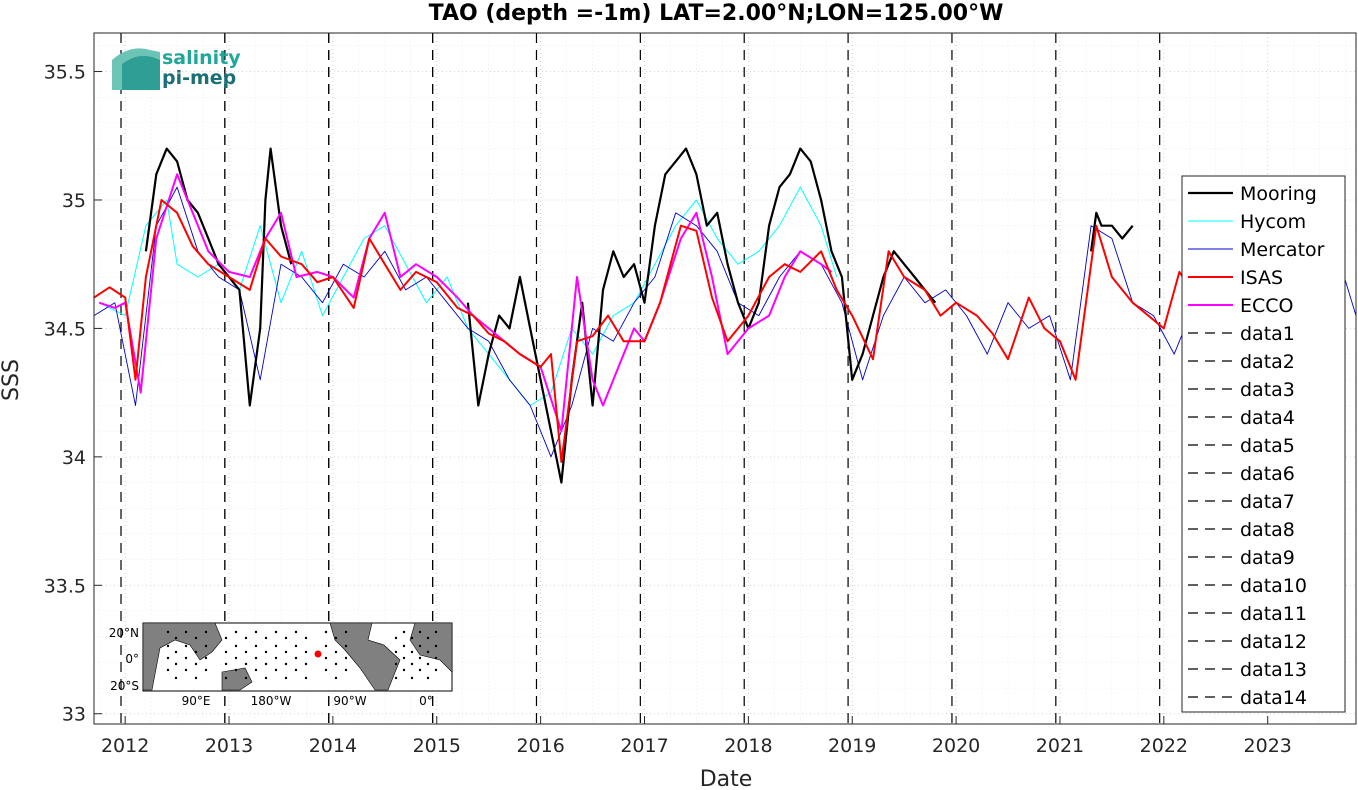 The height and width of the screenshot is (790, 1358). I want to click on salinity-pimep-logo: salinity pi-mep, so click(176, 68).